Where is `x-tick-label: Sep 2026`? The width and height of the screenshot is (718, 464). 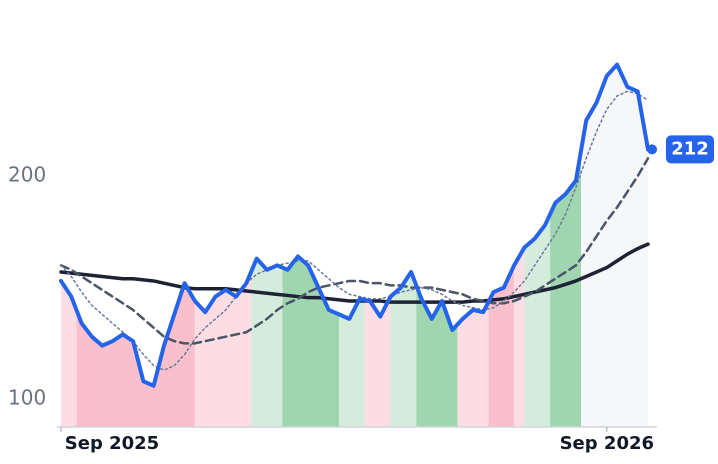 x-tick-label: Sep 2026 is located at coordinates (607, 443).